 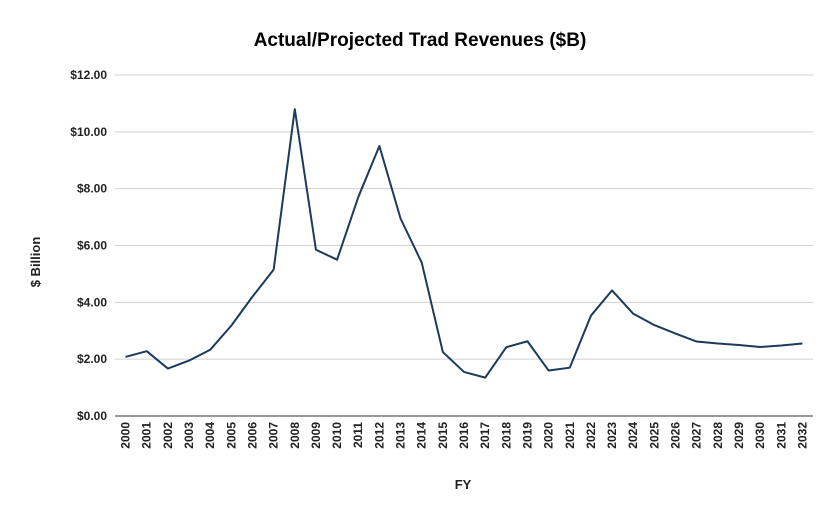 What do you see at coordinates (92, 189) in the screenshot?
I see `y-tick-label: $8.00` at bounding box center [92, 189].